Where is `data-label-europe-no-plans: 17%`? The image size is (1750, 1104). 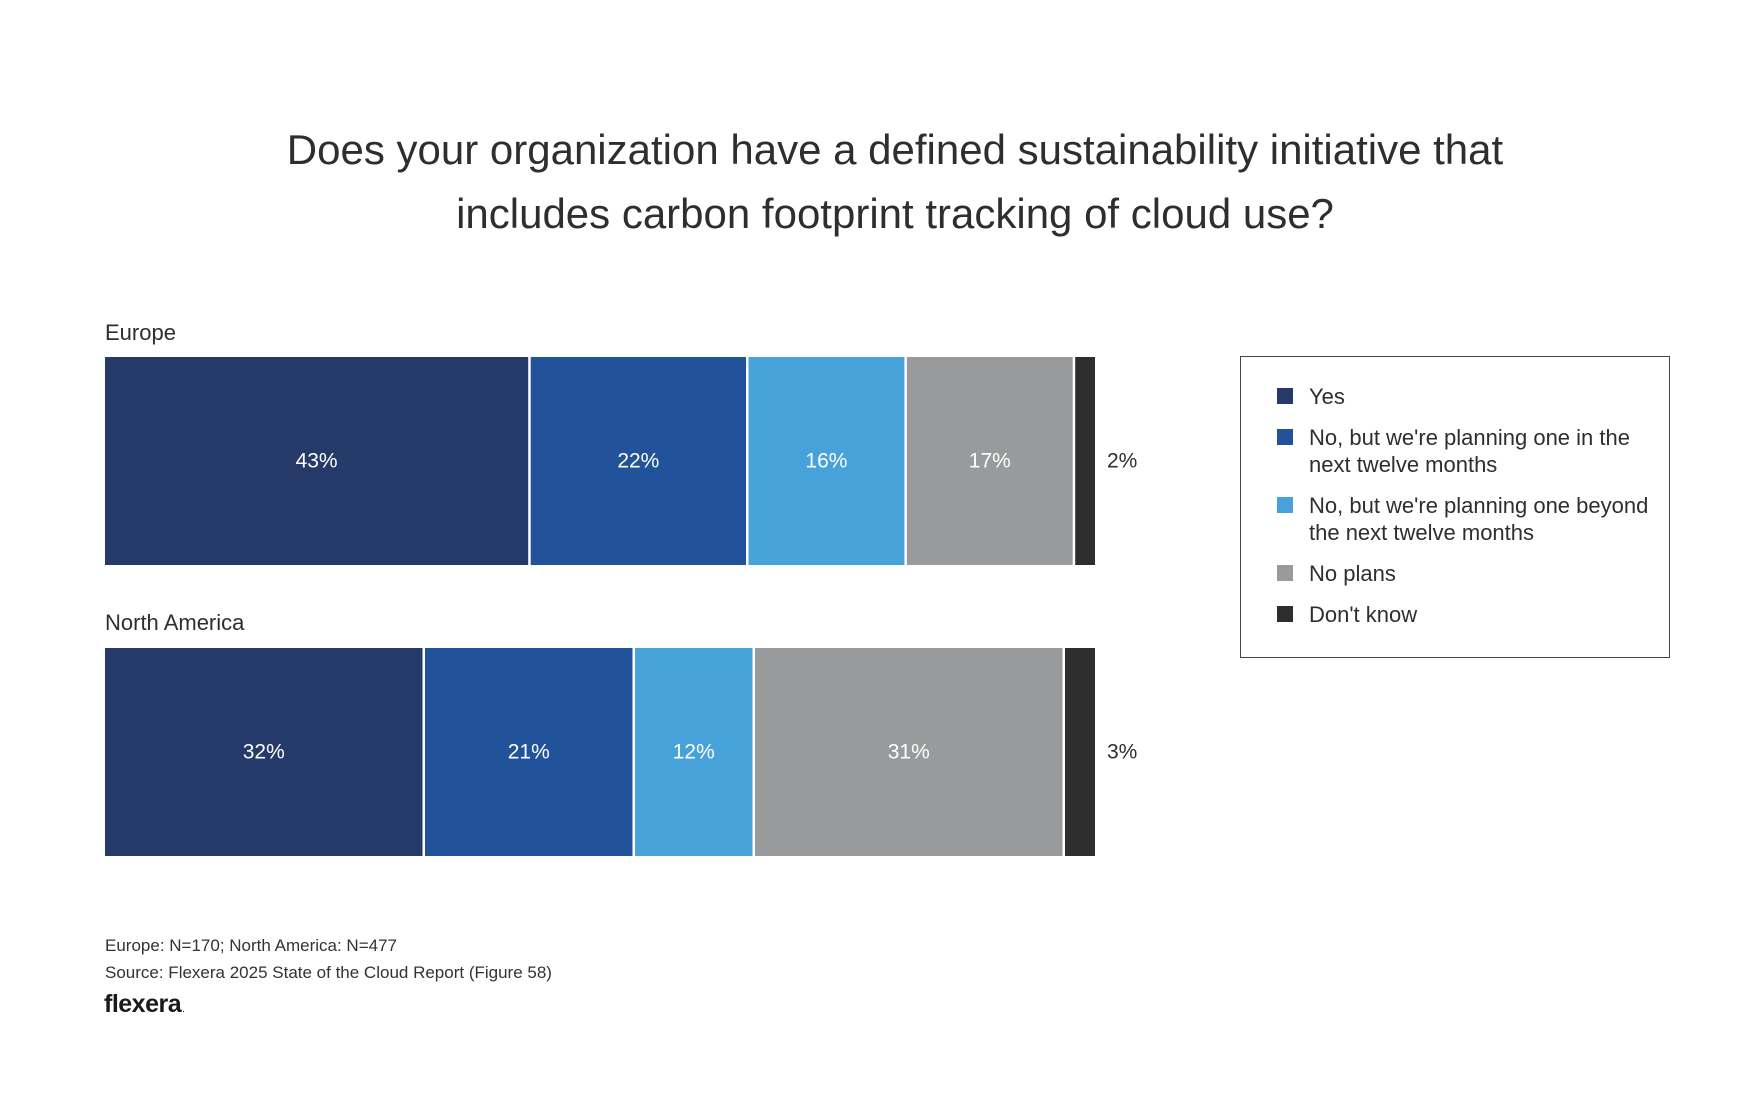
data-label-europe-no-plans: 17% is located at coordinates (990, 461).